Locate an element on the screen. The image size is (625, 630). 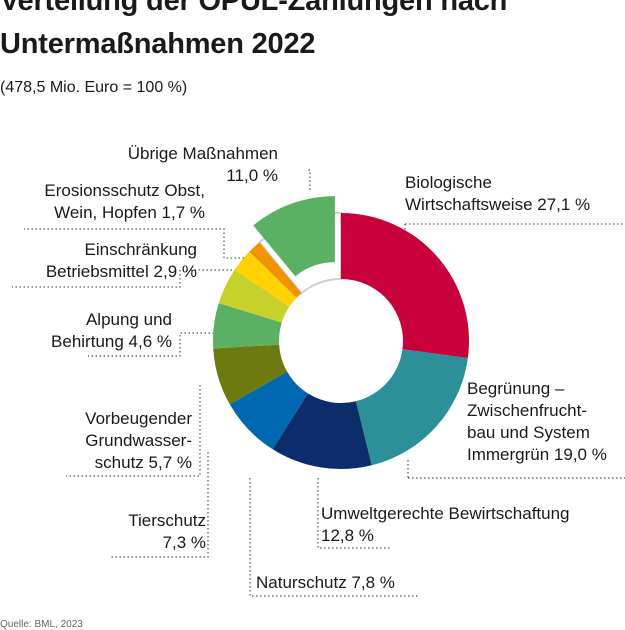
slice-uebrige is located at coordinates (294, 236).